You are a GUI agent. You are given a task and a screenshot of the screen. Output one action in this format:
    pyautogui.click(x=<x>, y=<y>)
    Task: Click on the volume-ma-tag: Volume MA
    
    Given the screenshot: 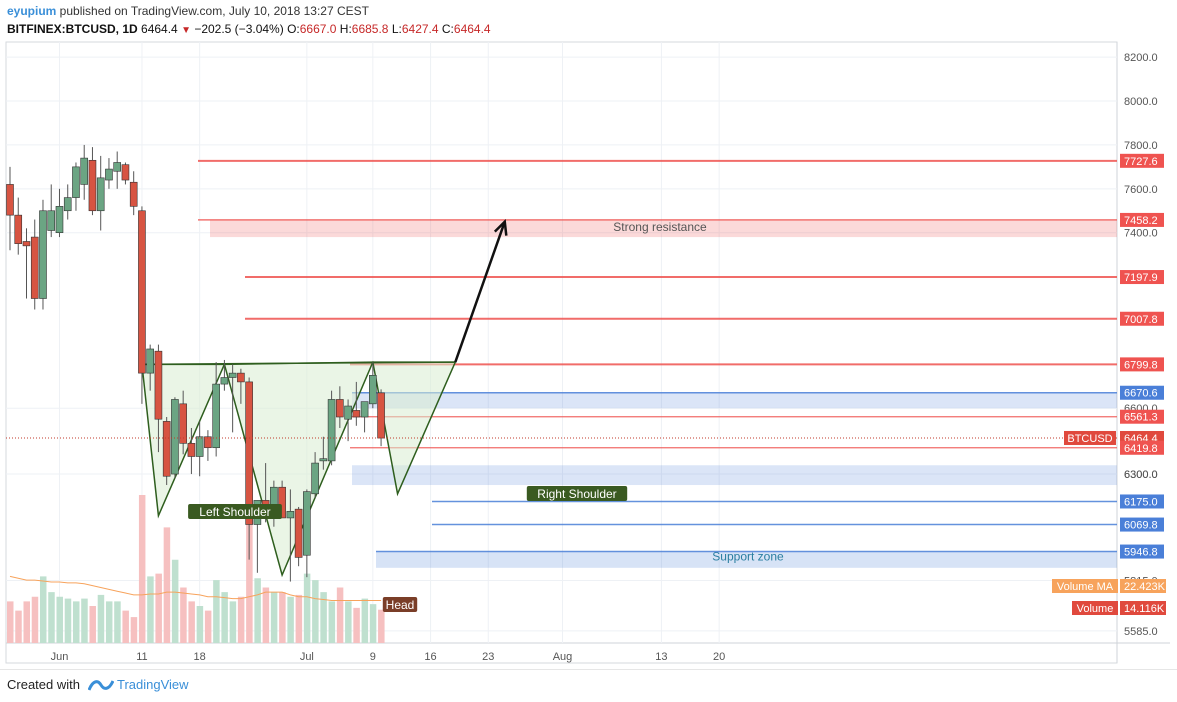 What is the action you would take?
    pyautogui.click(x=1085, y=587)
    